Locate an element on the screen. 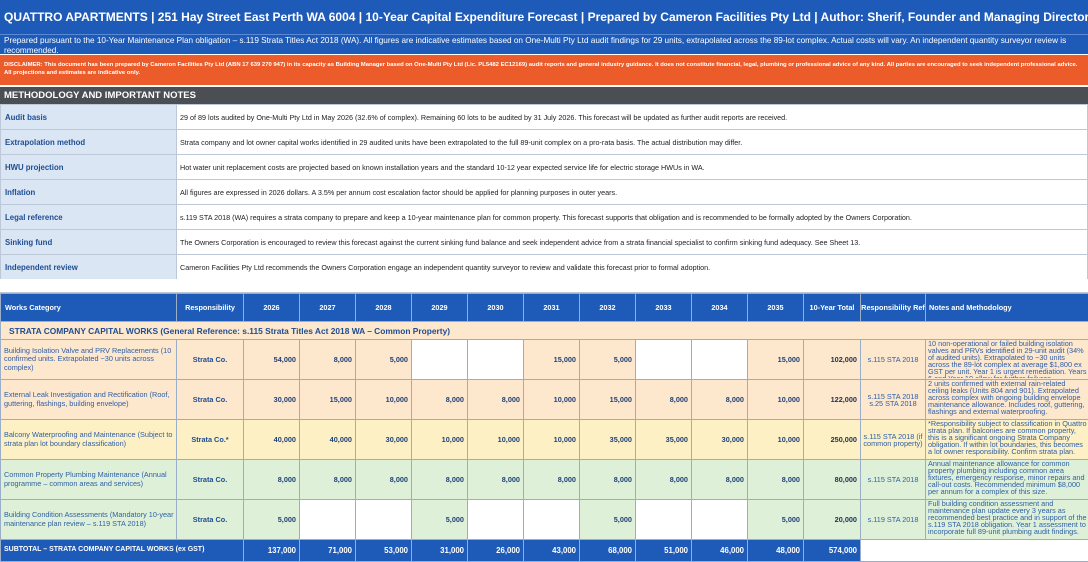  ten-year-total-cell: 250,000 is located at coordinates (832, 439).